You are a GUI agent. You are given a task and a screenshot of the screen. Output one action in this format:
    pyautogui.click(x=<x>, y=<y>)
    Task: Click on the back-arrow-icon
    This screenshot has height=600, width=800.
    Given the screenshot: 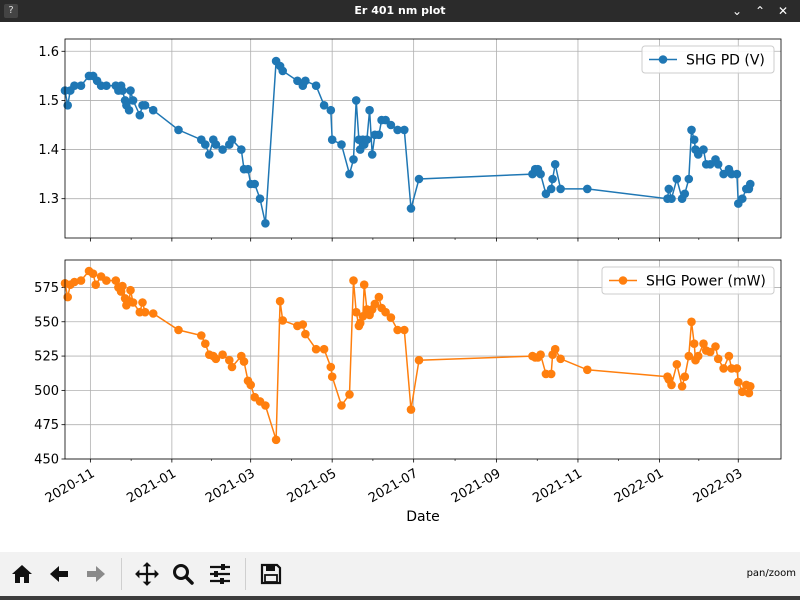 What is the action you would take?
    pyautogui.click(x=59, y=574)
    